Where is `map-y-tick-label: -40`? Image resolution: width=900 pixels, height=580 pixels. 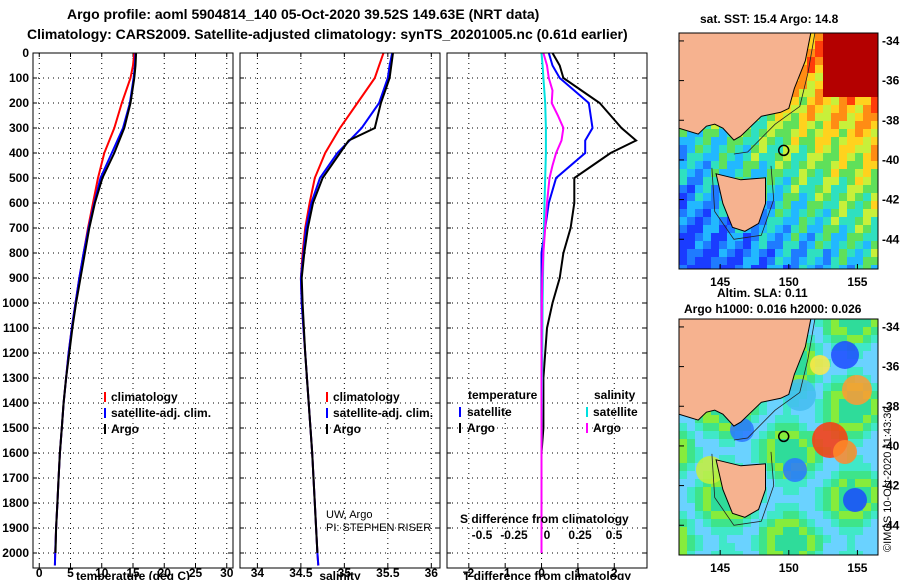
map-y-tick-label: -40 is located at coordinates (891, 160).